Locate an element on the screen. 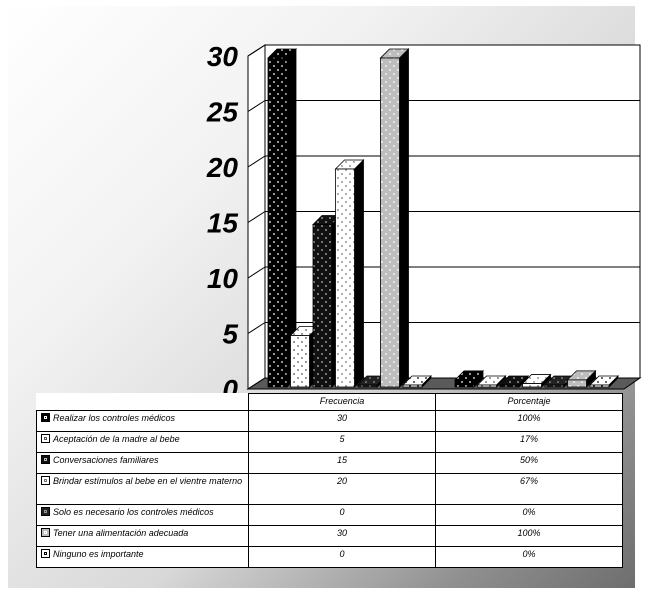 The width and height of the screenshot is (655, 594). table-cell: 15 is located at coordinates (342, 463).